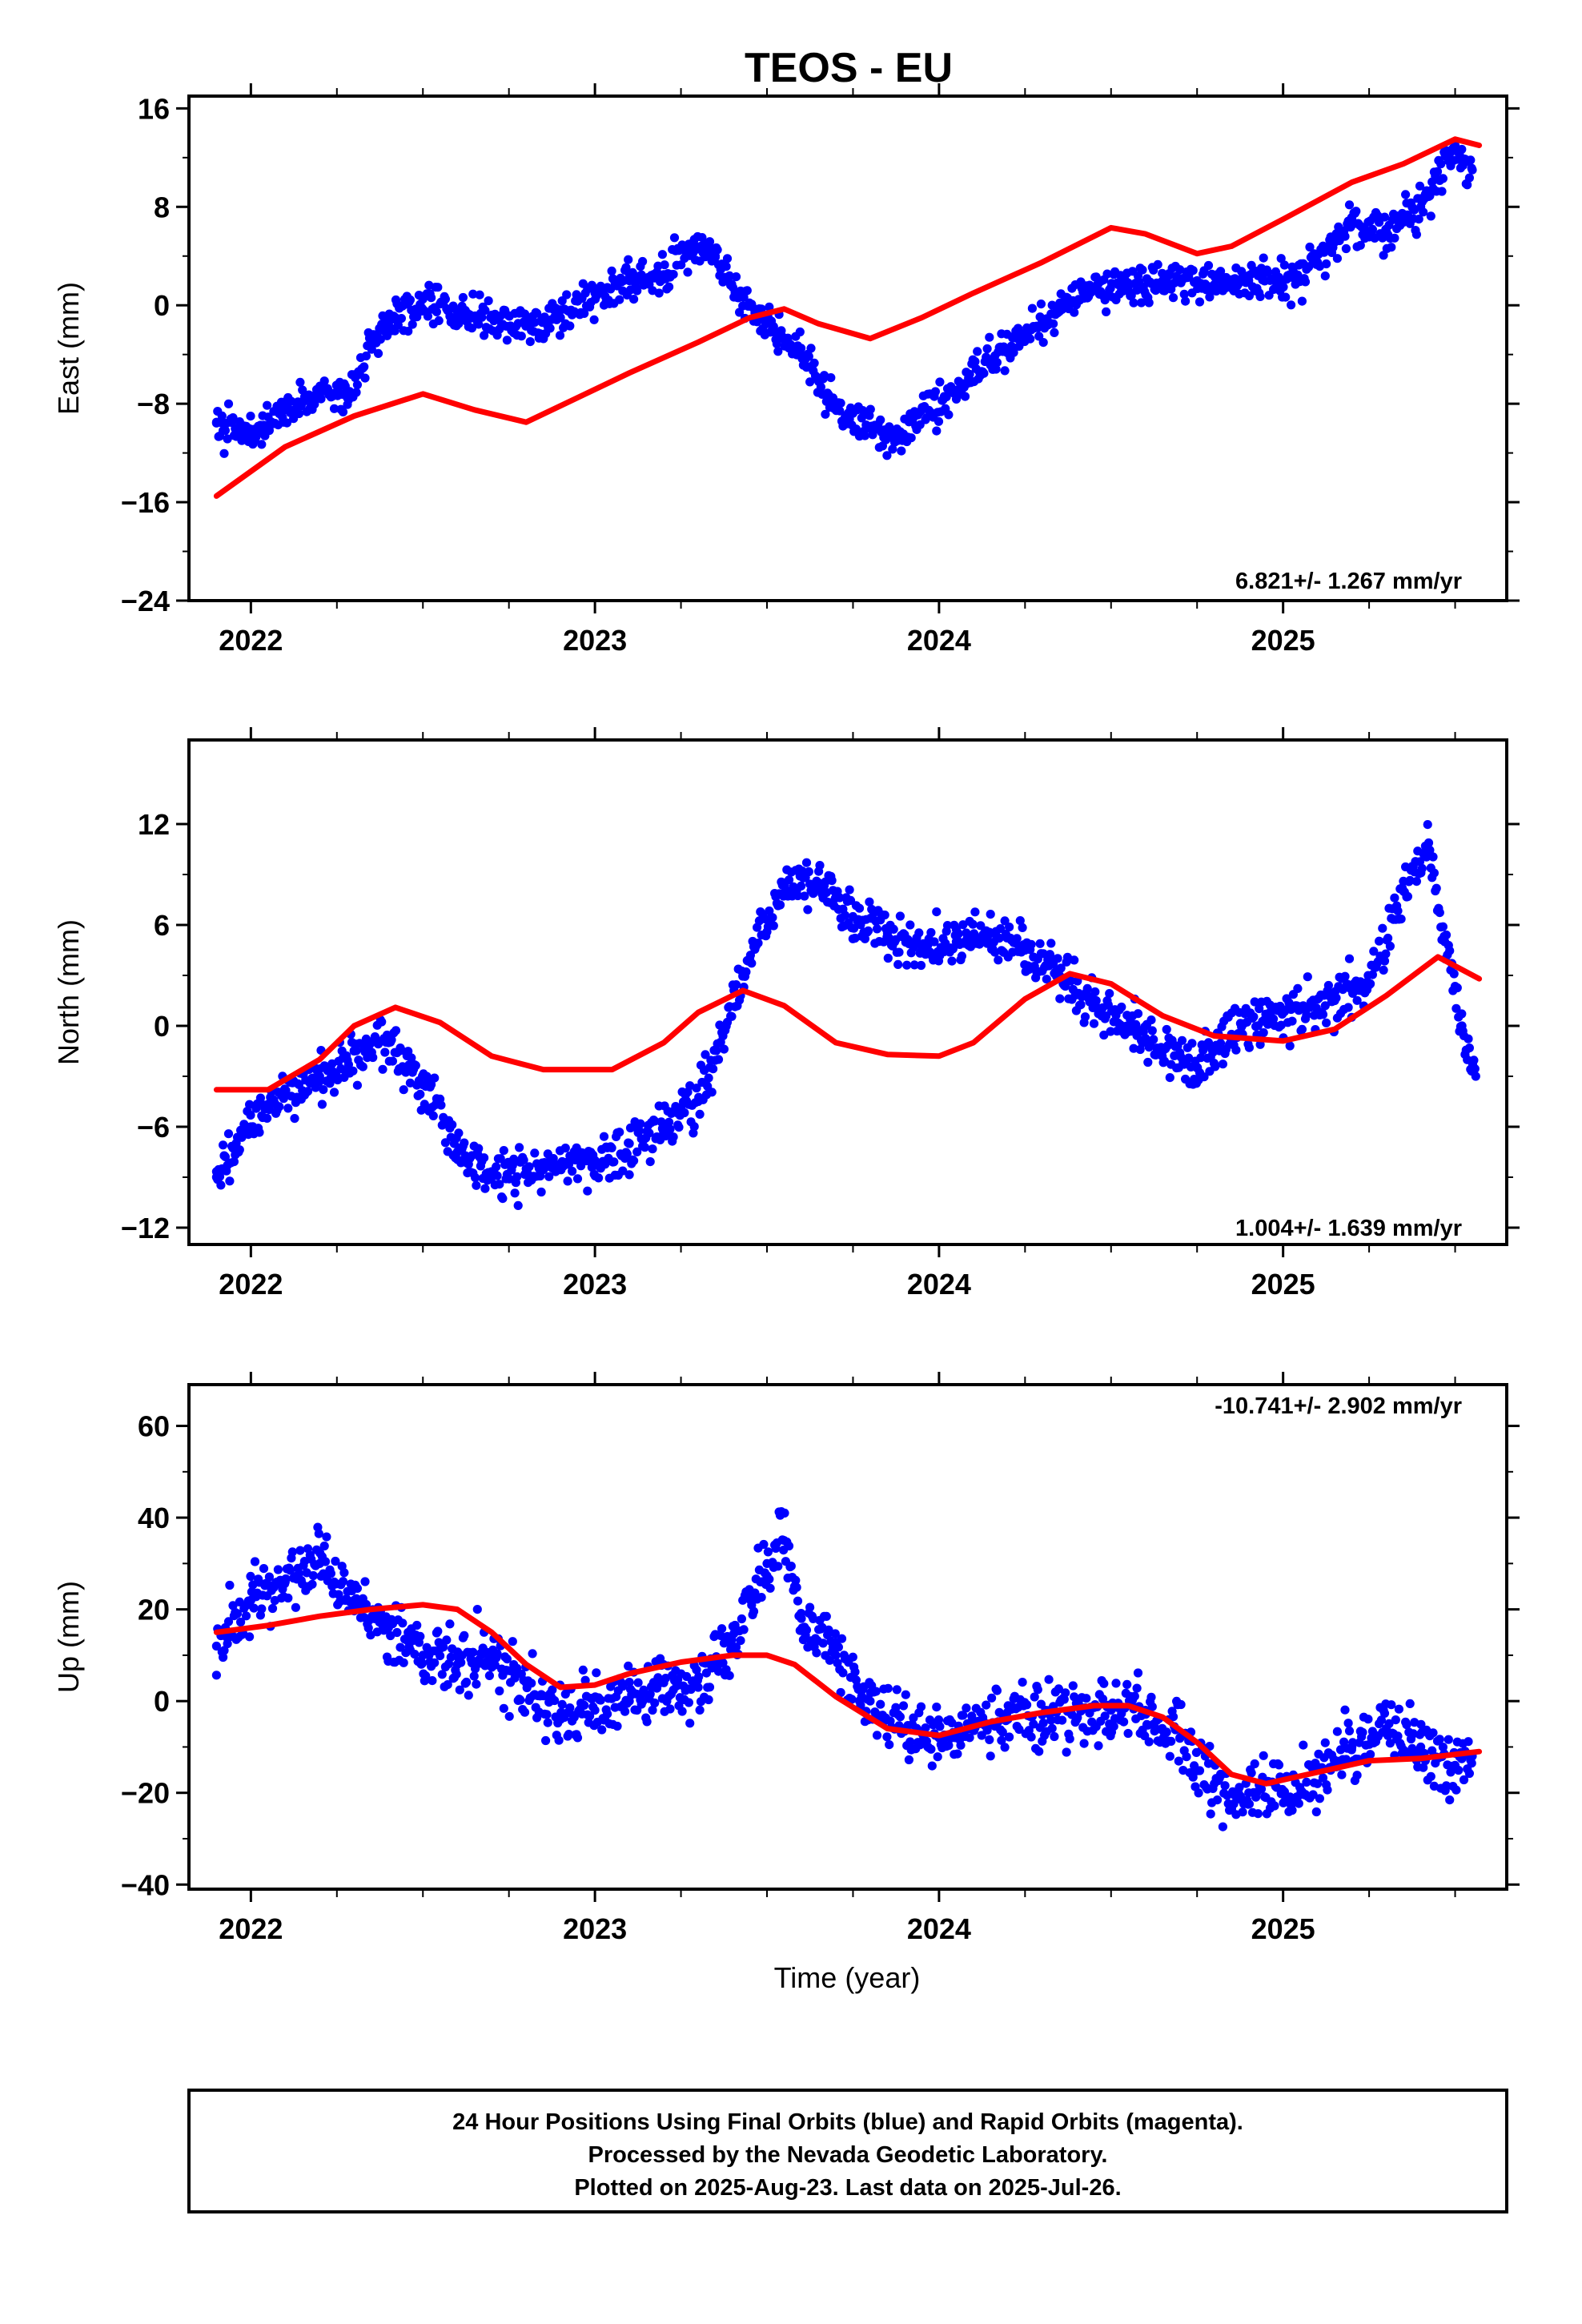  Describe the element at coordinates (69, 992) in the screenshot. I see `y-axis-label: North (mm)` at that location.